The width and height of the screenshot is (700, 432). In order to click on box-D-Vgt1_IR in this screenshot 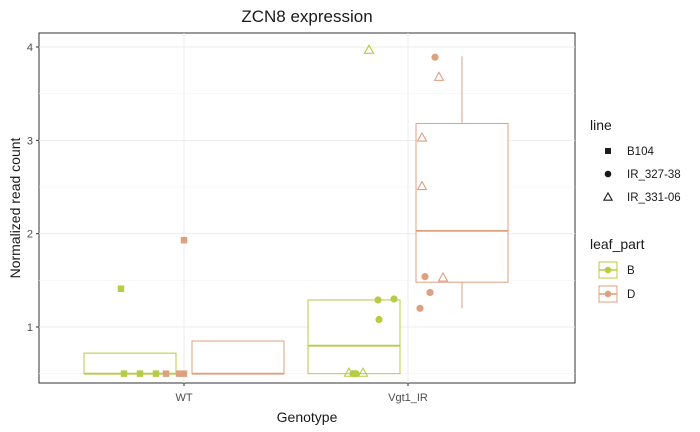, I will do `click(462, 182)`.